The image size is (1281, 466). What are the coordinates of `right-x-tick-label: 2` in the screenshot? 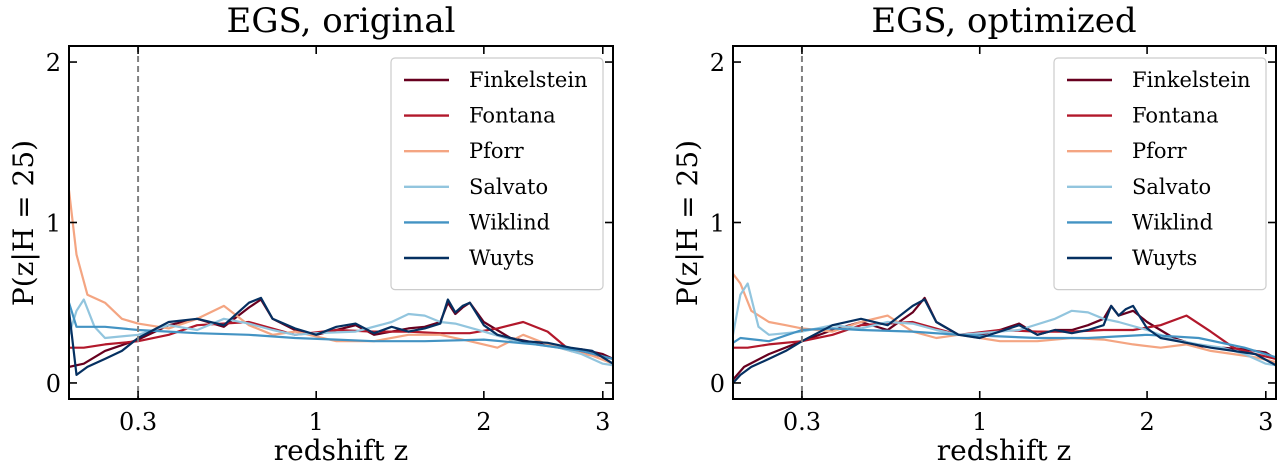 It's located at (1146, 422).